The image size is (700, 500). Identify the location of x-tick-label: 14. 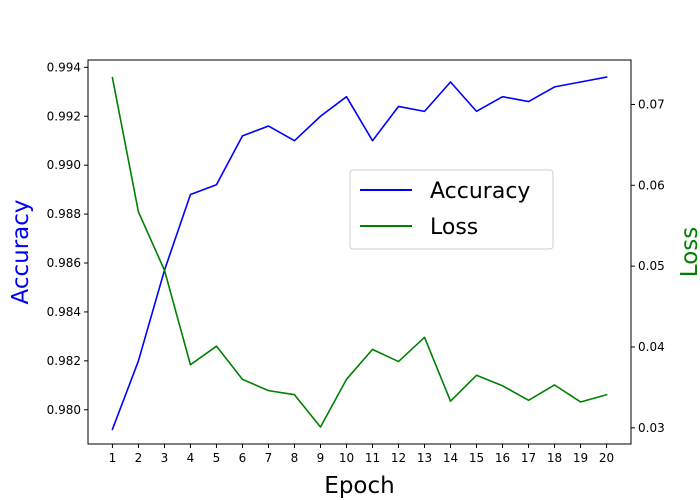
(450, 458).